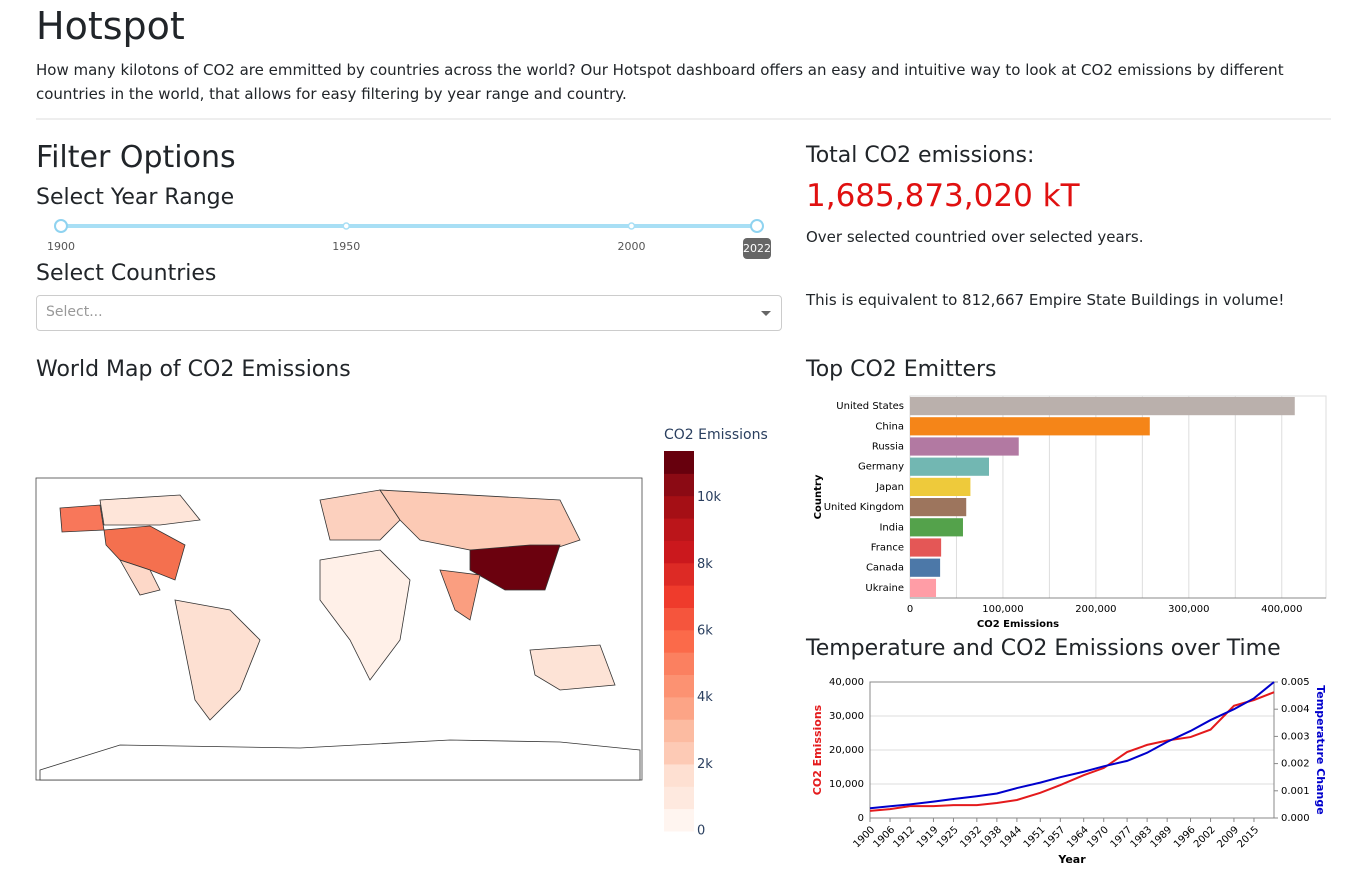 The image size is (1364, 871). I want to click on x-tick-label: 1900, so click(864, 837).